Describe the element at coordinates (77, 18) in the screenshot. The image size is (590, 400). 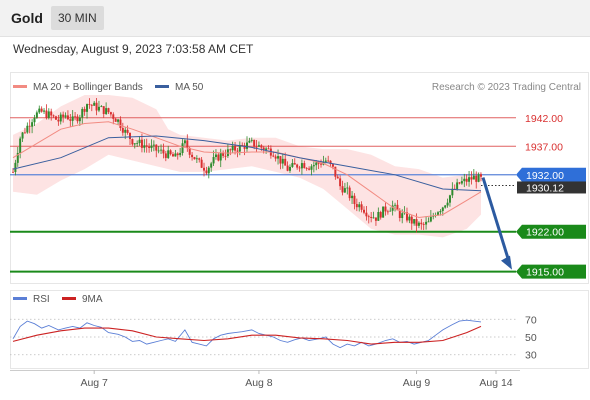
I see `timeframe-badge: 30 MIN` at that location.